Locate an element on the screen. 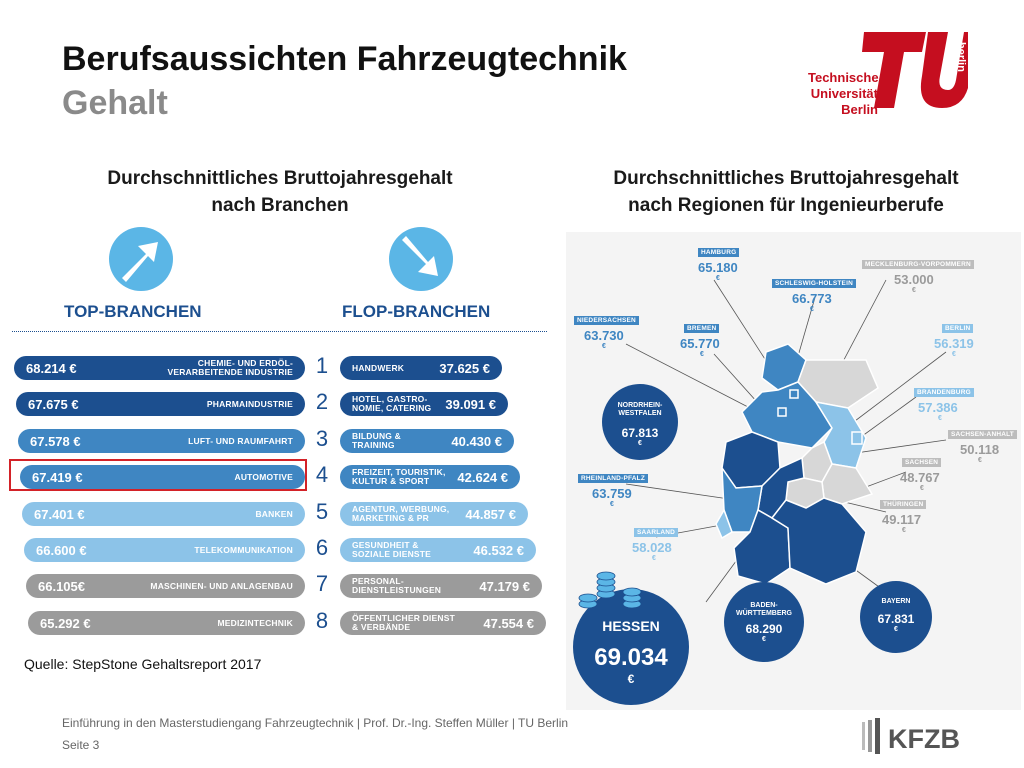 Image resolution: width=1024 pixels, height=768 pixels. label-bayern: BAYERN is located at coordinates (896, 601).